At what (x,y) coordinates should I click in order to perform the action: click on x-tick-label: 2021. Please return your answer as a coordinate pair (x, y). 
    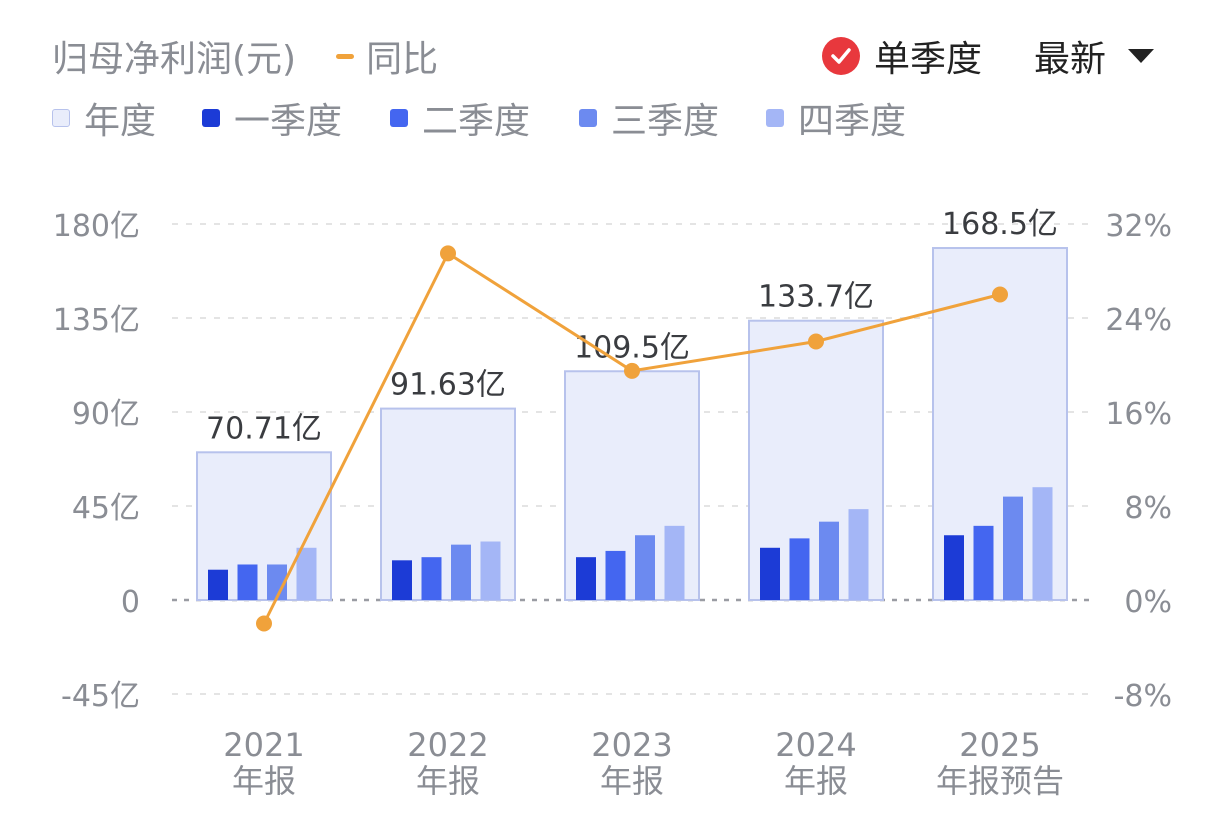
    Looking at the image, I should click on (263, 745).